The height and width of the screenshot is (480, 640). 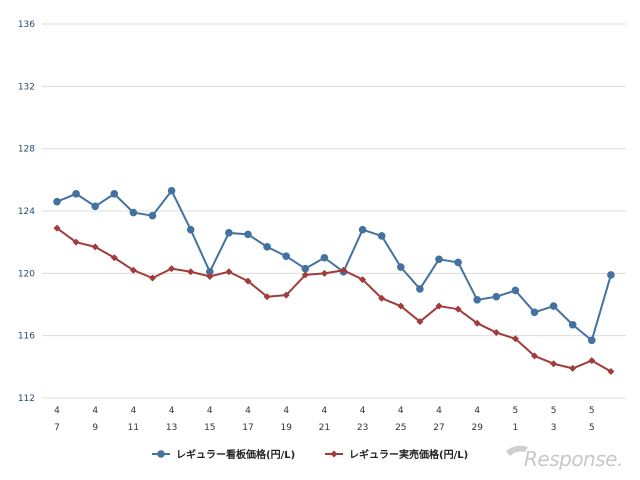 What do you see at coordinates (26, 337) in the screenshot?
I see `y-tick-label: 116` at bounding box center [26, 337].